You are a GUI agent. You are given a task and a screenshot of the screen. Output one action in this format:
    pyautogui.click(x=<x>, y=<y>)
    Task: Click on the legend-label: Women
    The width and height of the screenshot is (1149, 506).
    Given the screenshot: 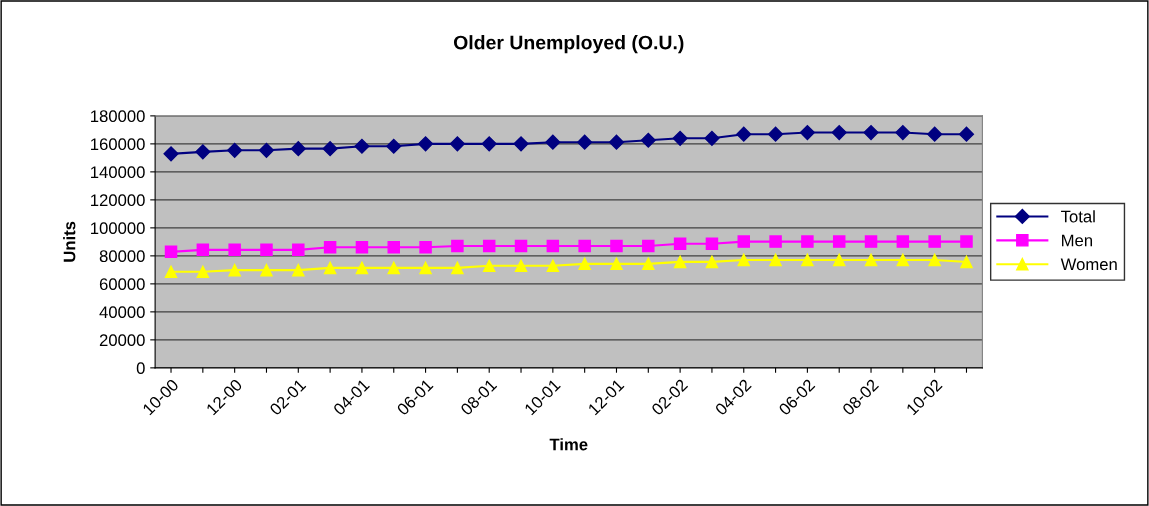 What is the action you would take?
    pyautogui.click(x=1088, y=264)
    